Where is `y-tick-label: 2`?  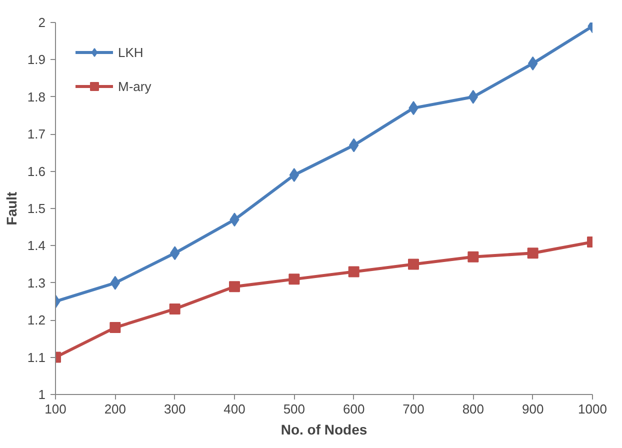 y-tick-label: 2 is located at coordinates (42, 22).